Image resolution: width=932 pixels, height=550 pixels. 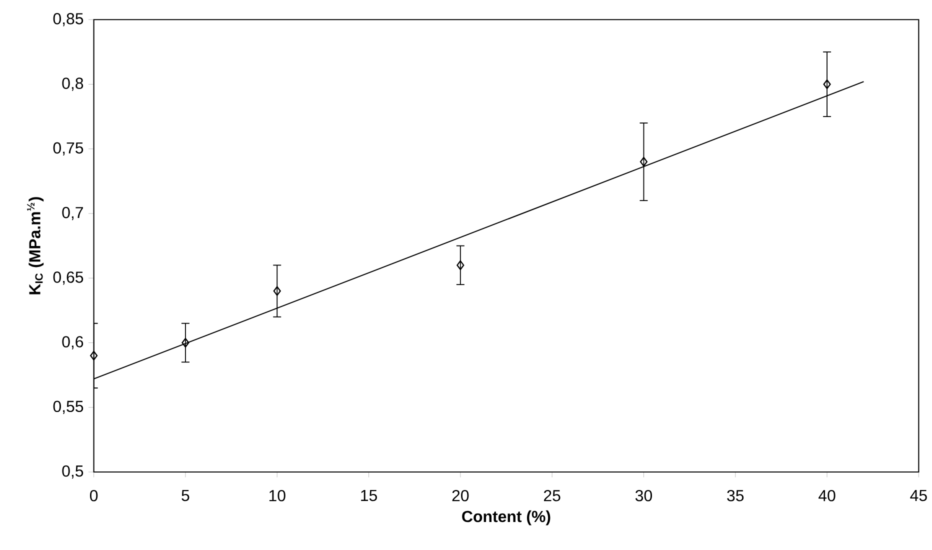 What do you see at coordinates (186, 496) in the screenshot?
I see `x-tick-label: 5` at bounding box center [186, 496].